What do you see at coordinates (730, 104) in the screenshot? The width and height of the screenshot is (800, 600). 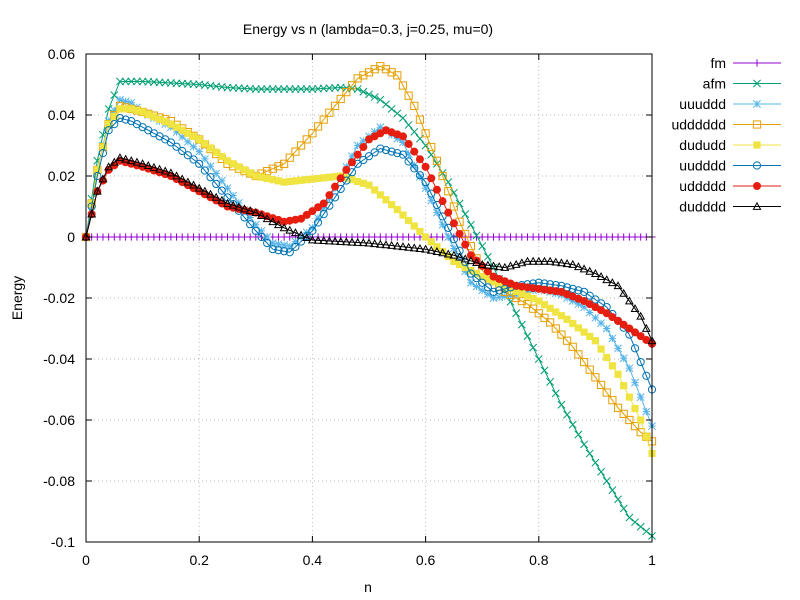 I see `legend-item-uuuddd: uuuddd` at bounding box center [730, 104].